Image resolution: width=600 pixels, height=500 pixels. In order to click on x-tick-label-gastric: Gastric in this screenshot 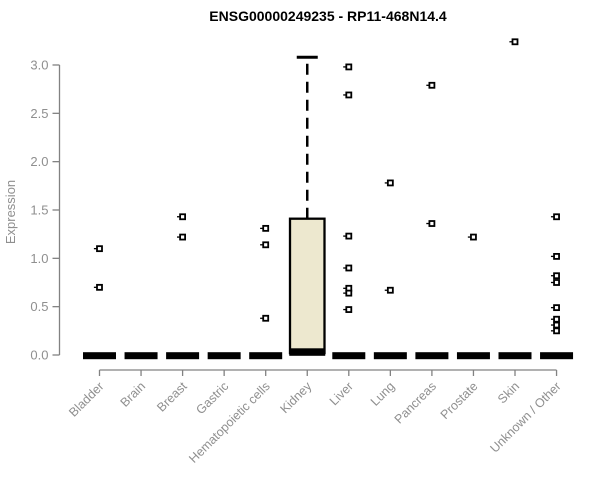, I will do `click(212, 398)`.